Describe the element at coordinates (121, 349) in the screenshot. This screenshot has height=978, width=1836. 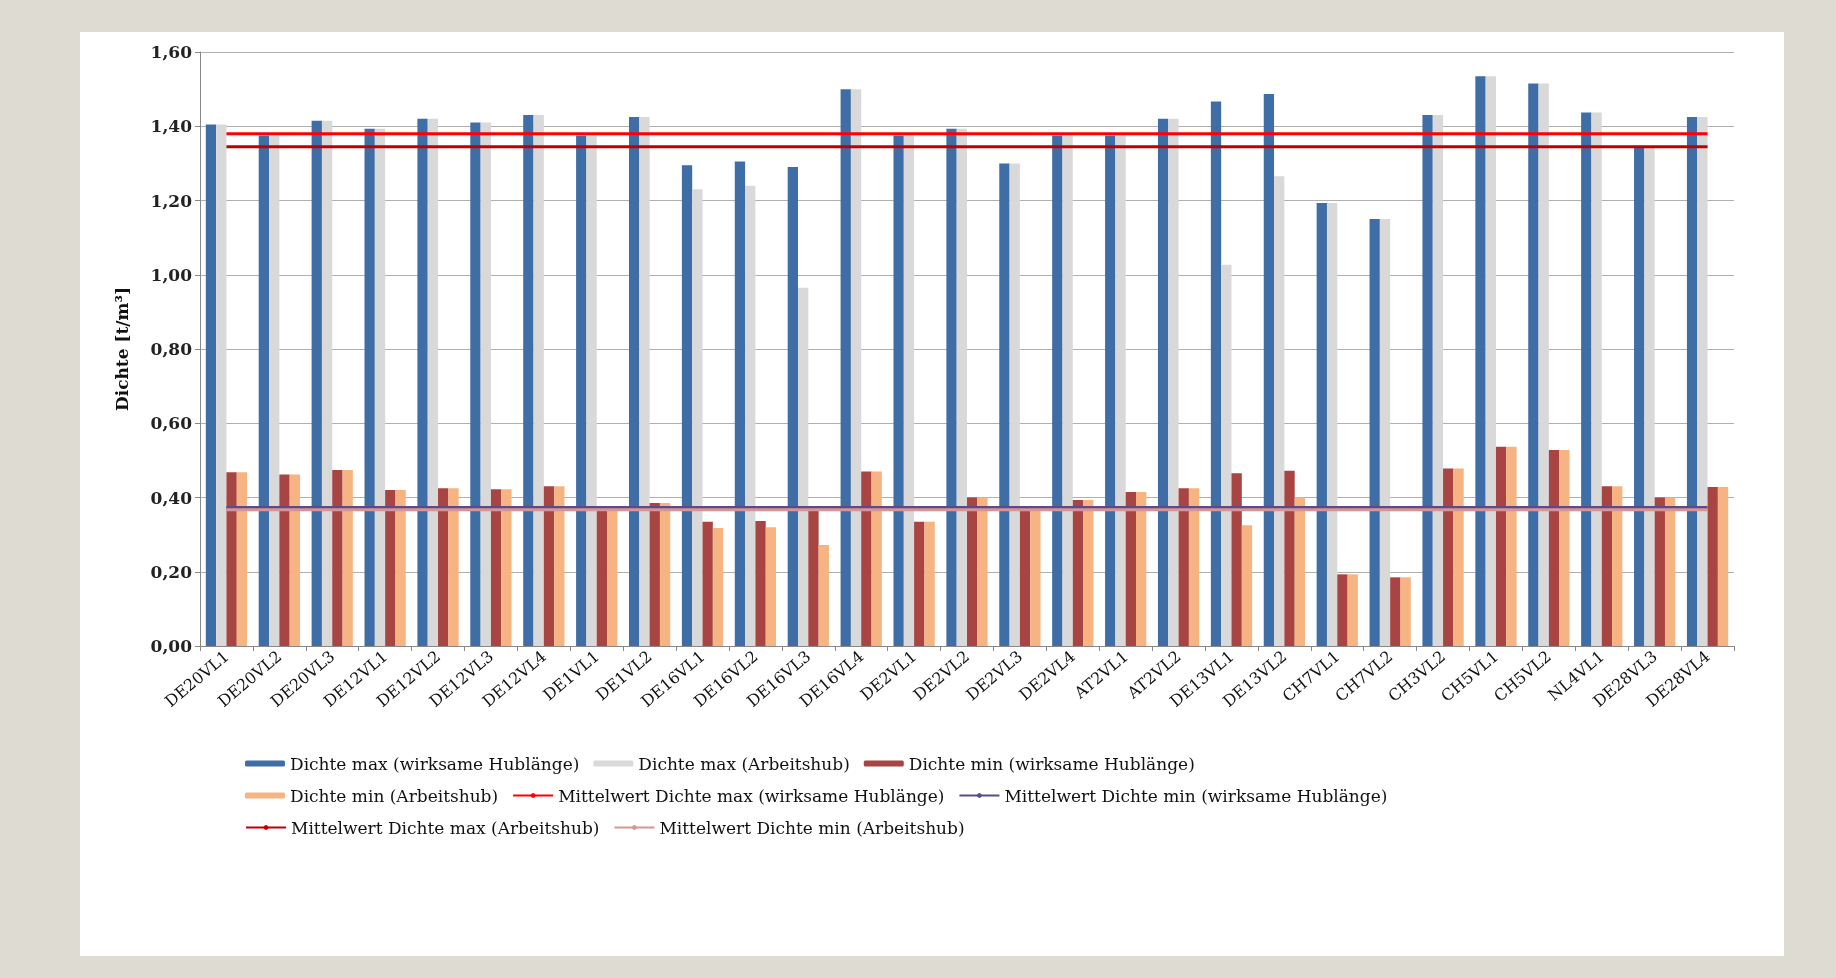
I see `y-axis-title: Dichte [t/m³]` at that location.